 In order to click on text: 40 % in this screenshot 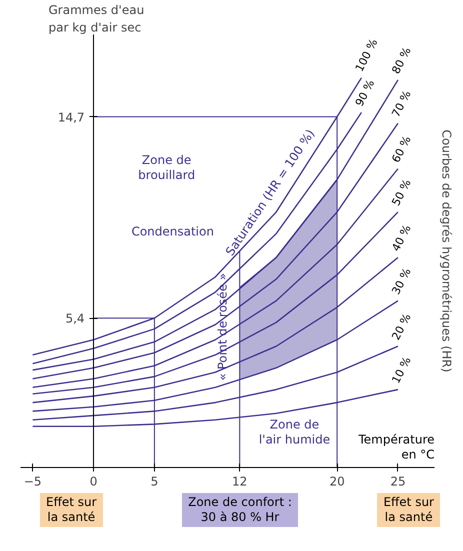, I will do `click(401, 238)`.